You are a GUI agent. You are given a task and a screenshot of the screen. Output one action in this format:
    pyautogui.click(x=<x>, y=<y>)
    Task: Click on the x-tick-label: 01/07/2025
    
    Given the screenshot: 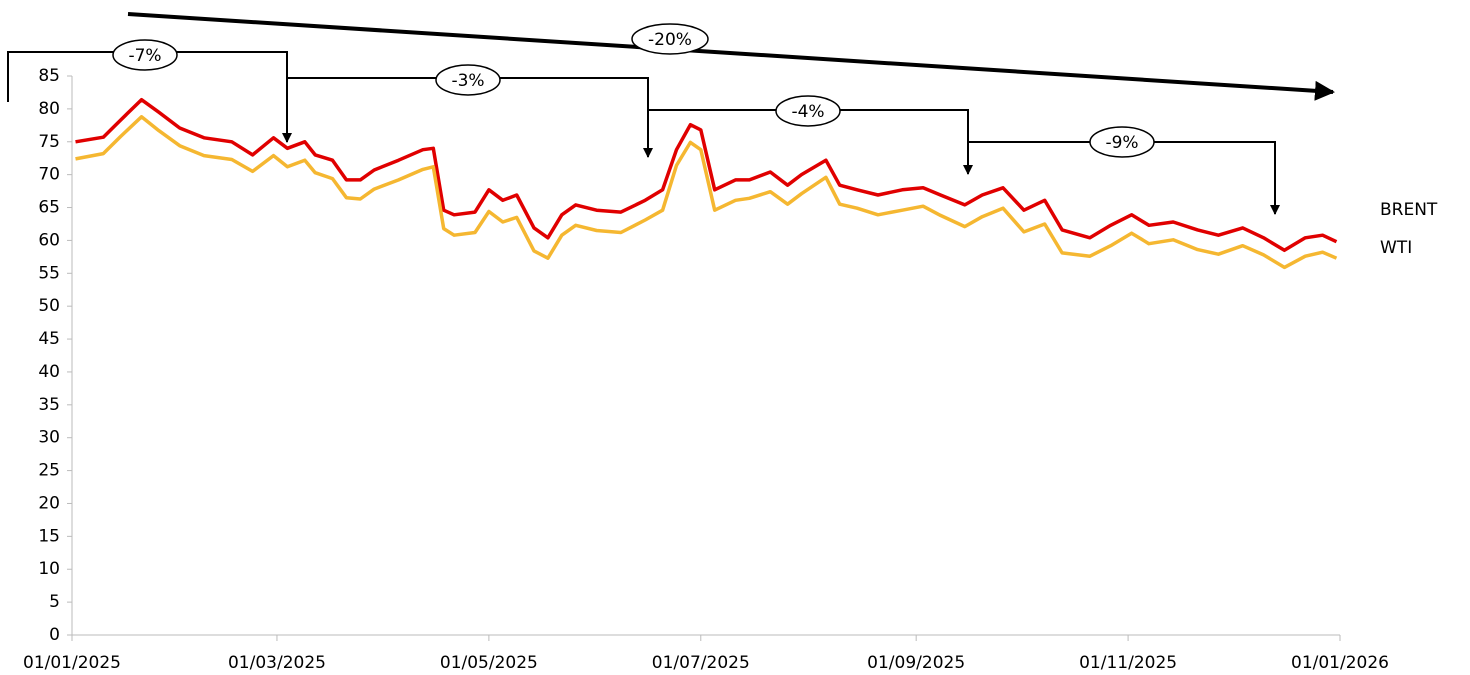 What is the action you would take?
    pyautogui.click(x=701, y=663)
    